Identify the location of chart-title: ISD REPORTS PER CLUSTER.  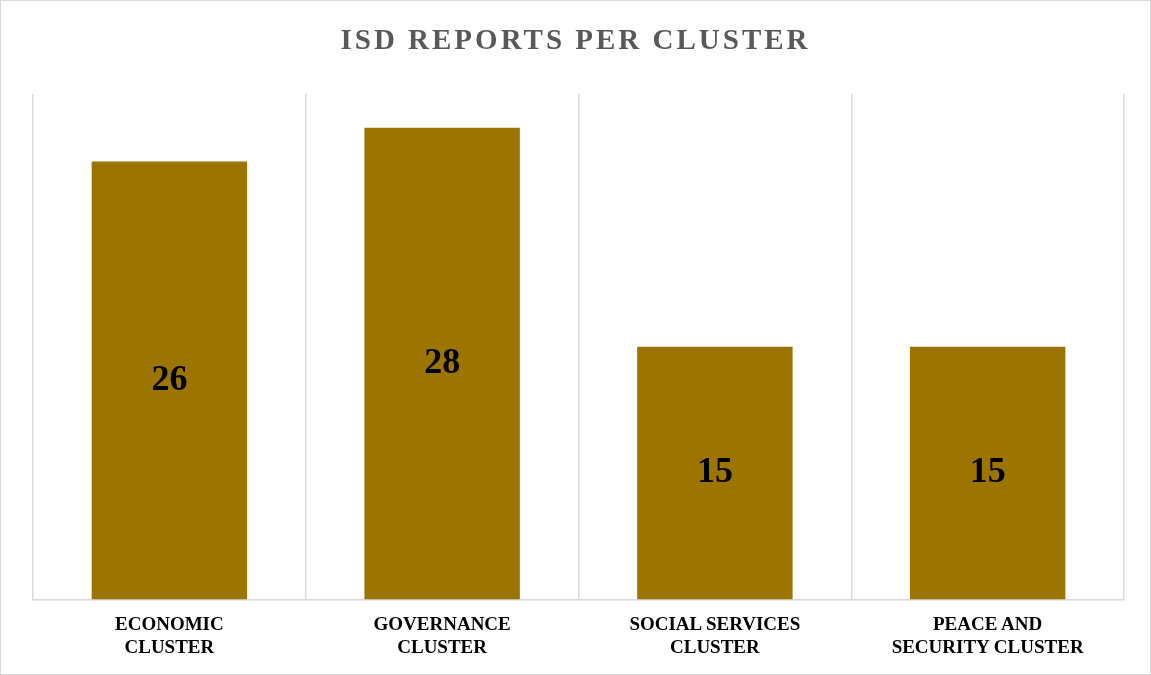
(575, 39).